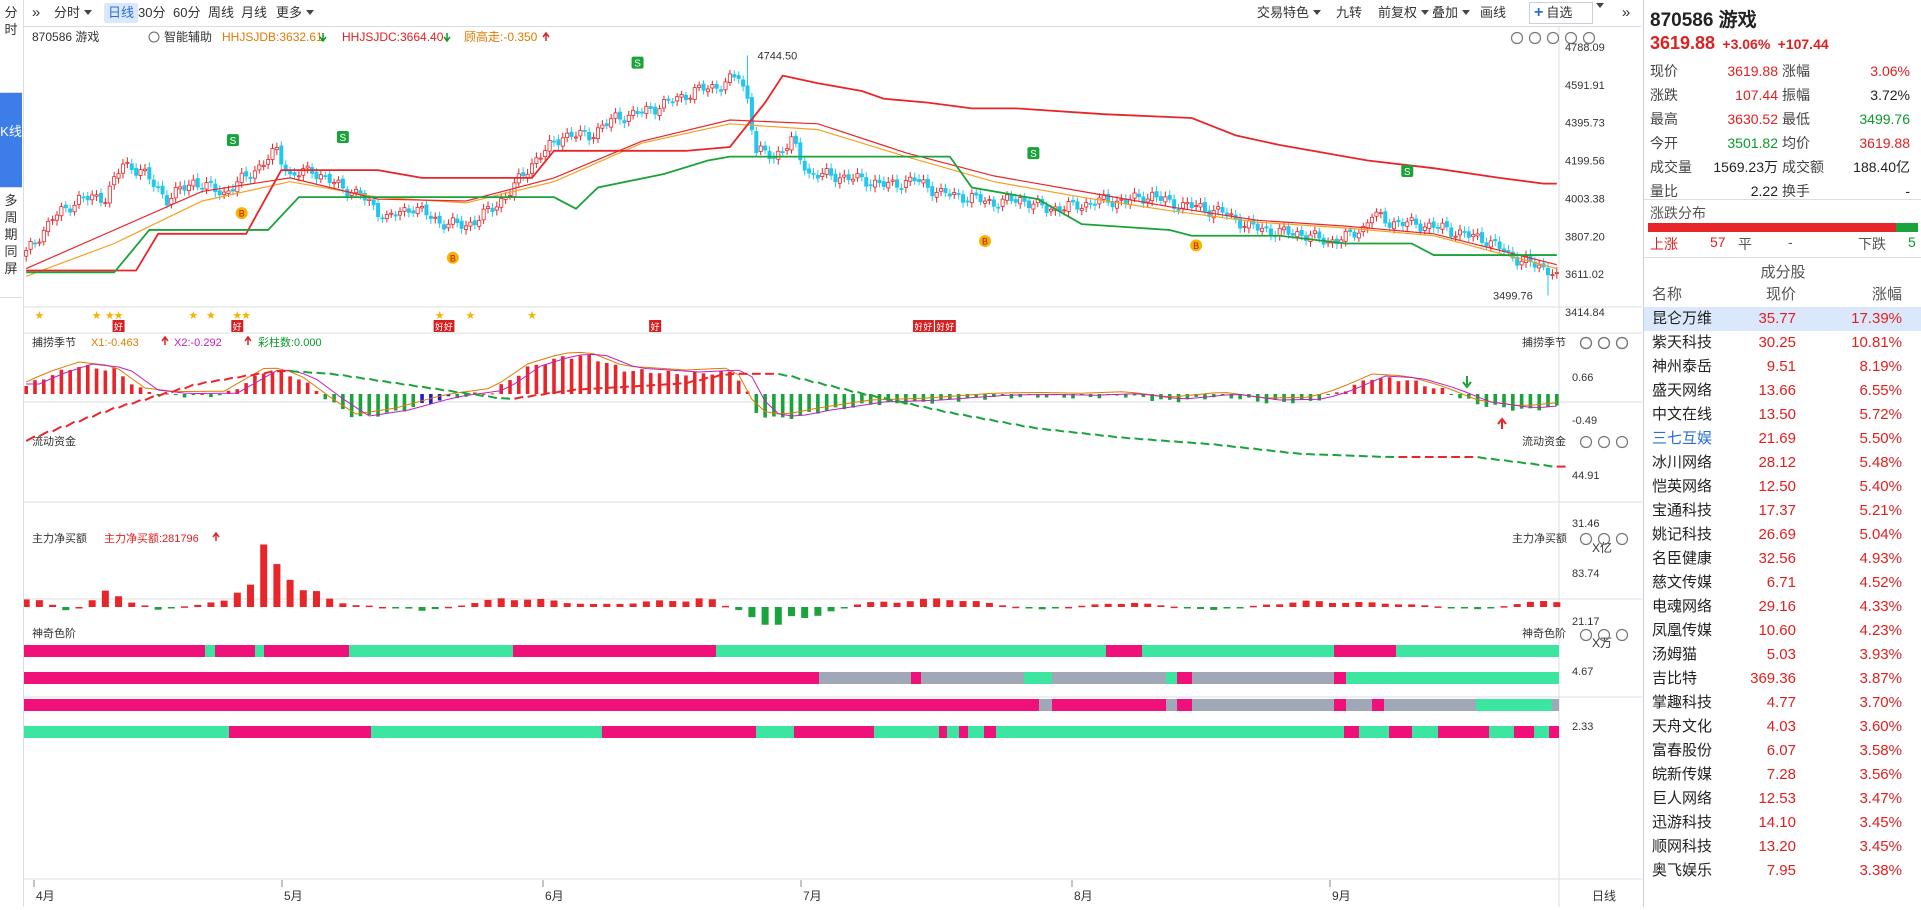 The width and height of the screenshot is (1921, 910). What do you see at coordinates (221, 13) in the screenshot?
I see `toolbar-item-4: 周线` at bounding box center [221, 13].